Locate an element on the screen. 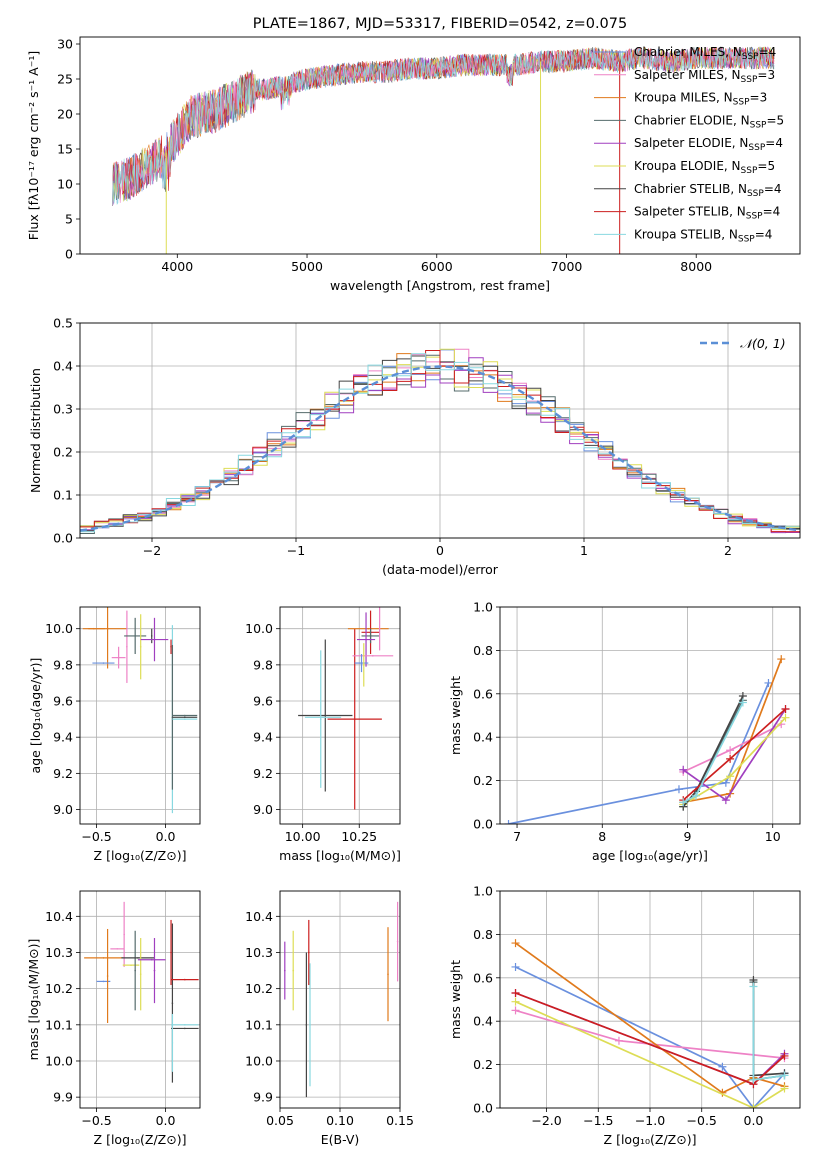 This screenshot has height=1170, width=819. x-tick-label: 0.15 is located at coordinates (400, 1120).